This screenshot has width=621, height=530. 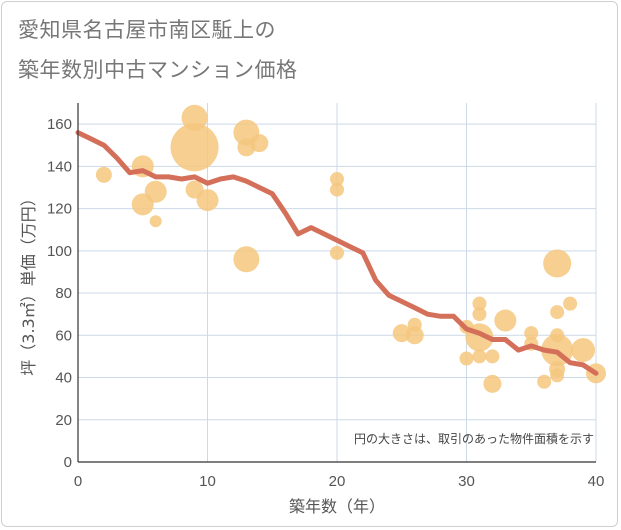 I want to click on y-tick-label: 80, so click(x=63, y=293).